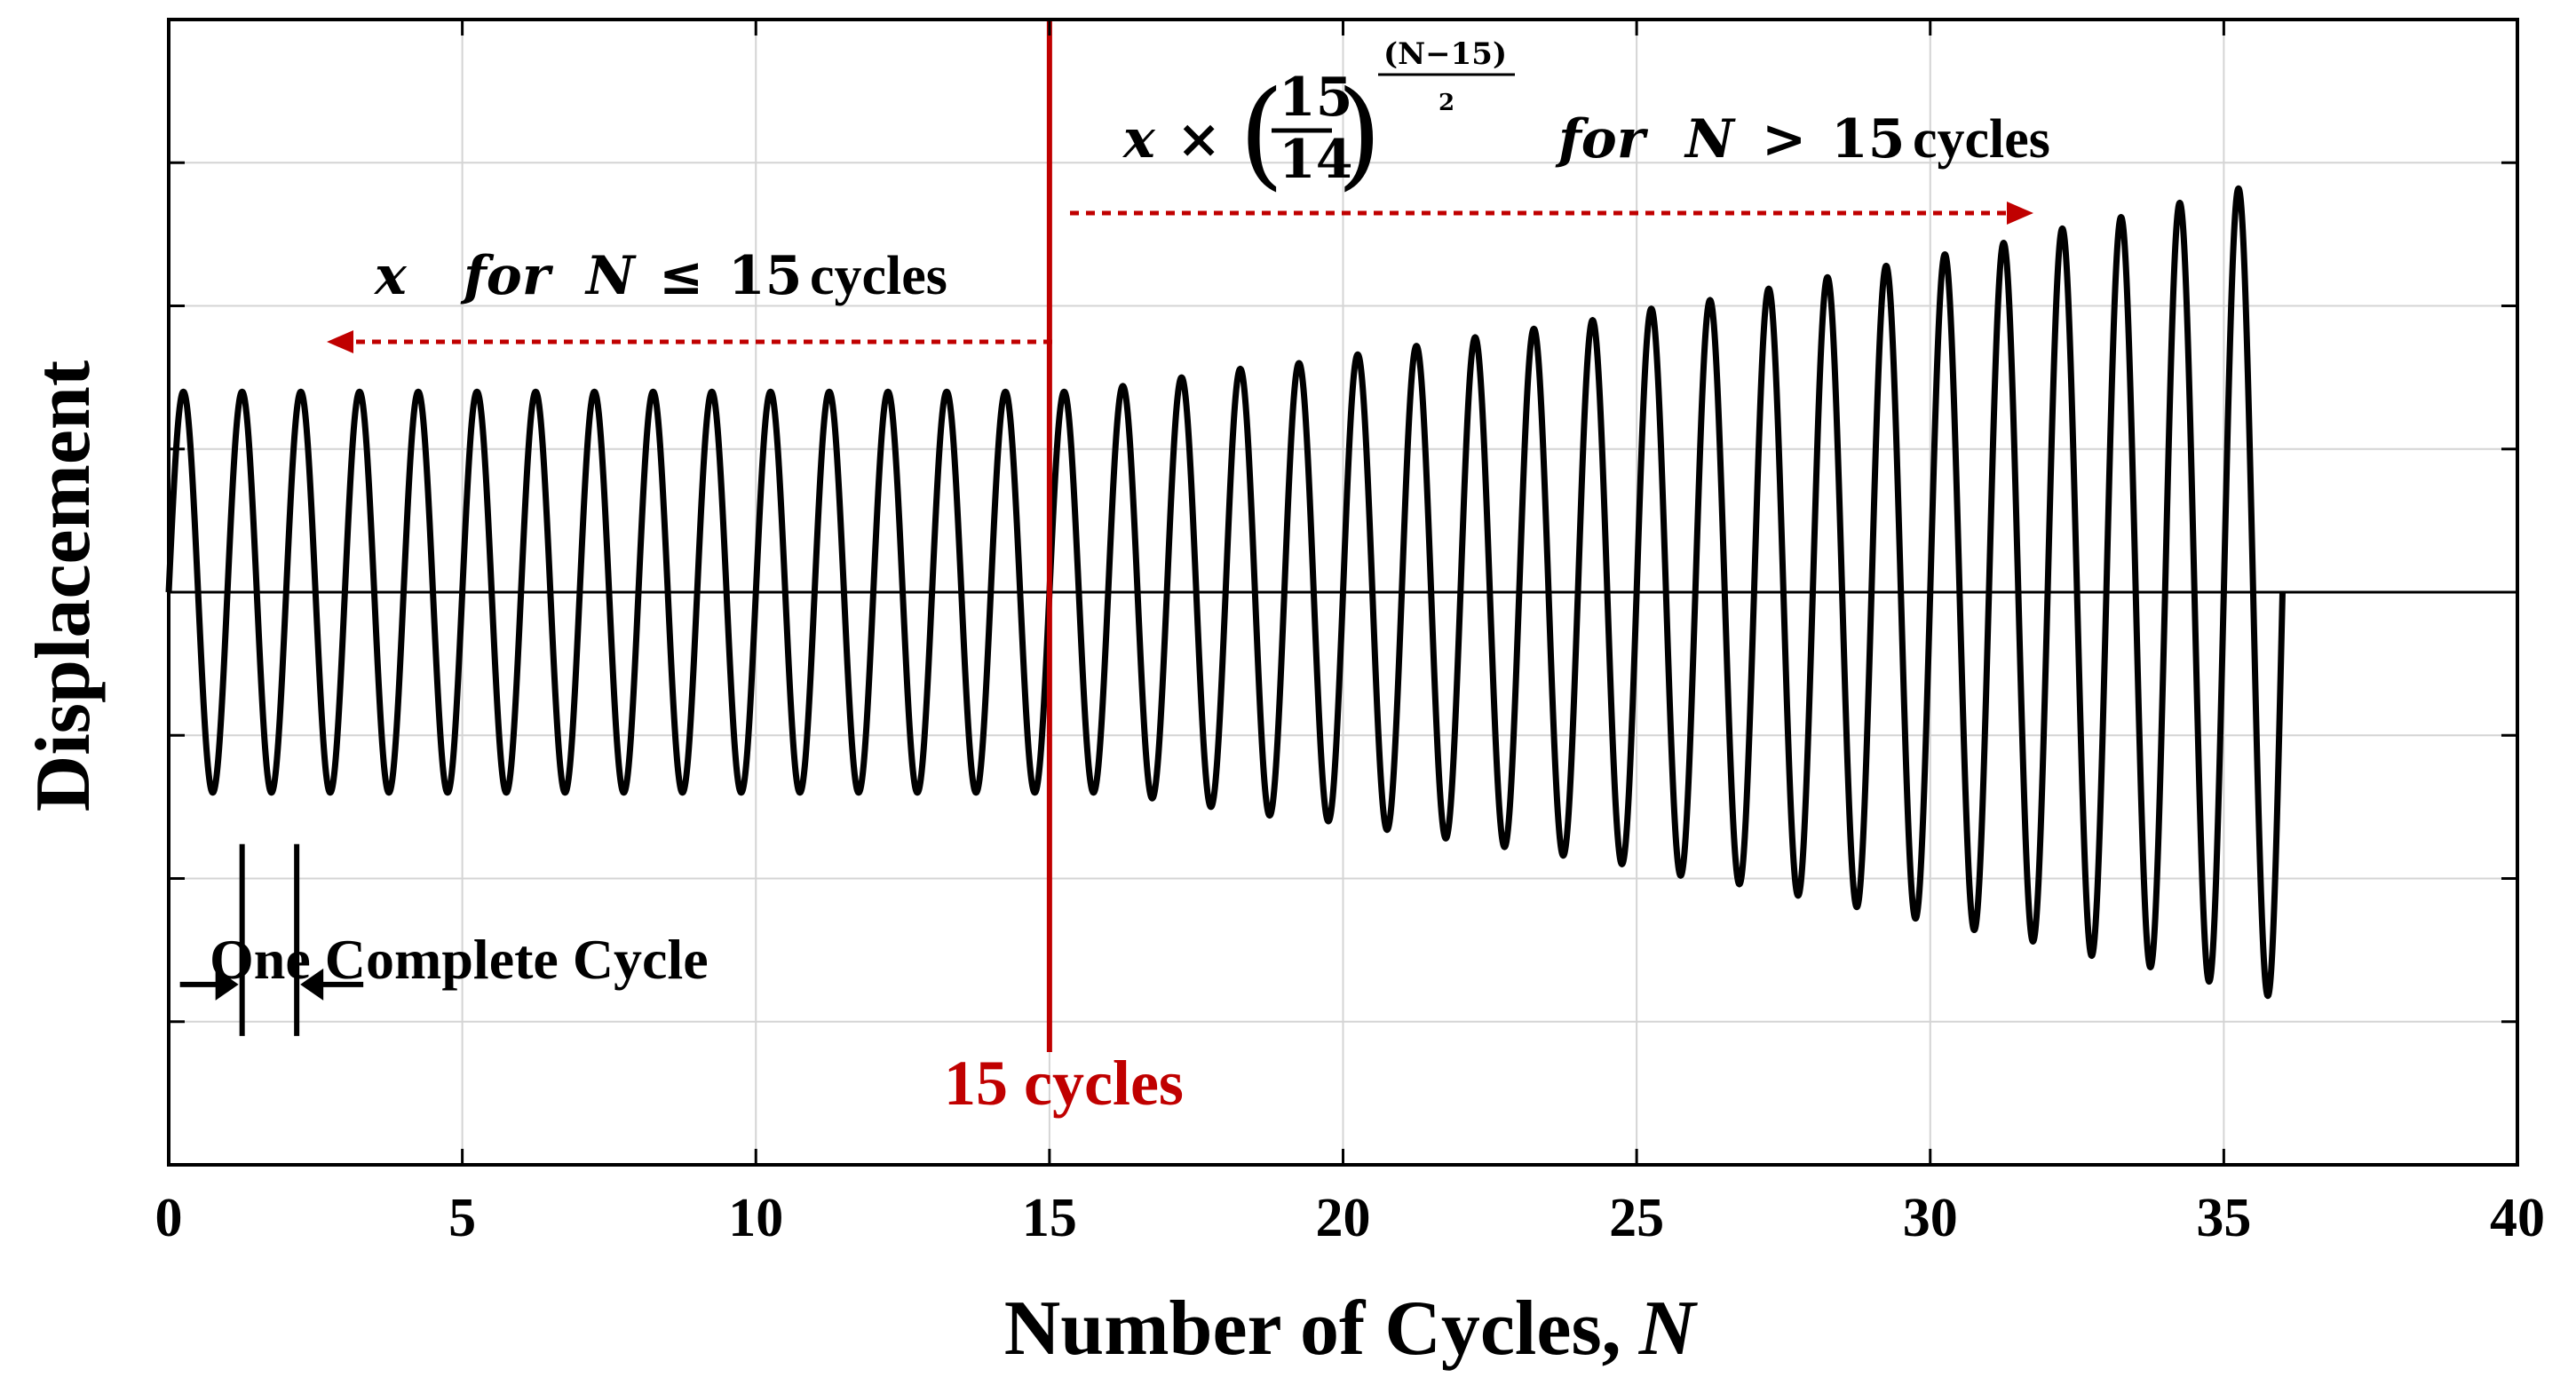 The height and width of the screenshot is (1385, 2576). Describe the element at coordinates (340, 341) in the screenshot. I see `left-arrowhead-icon` at that location.